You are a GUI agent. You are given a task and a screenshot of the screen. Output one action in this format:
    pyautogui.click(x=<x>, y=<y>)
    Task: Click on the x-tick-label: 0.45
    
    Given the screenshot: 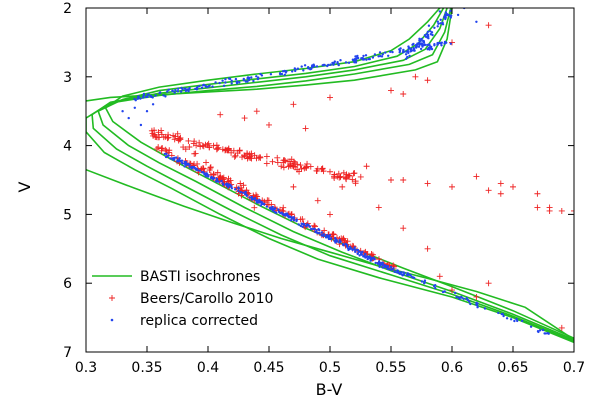 What is the action you would take?
    pyautogui.click(x=268, y=368)
    